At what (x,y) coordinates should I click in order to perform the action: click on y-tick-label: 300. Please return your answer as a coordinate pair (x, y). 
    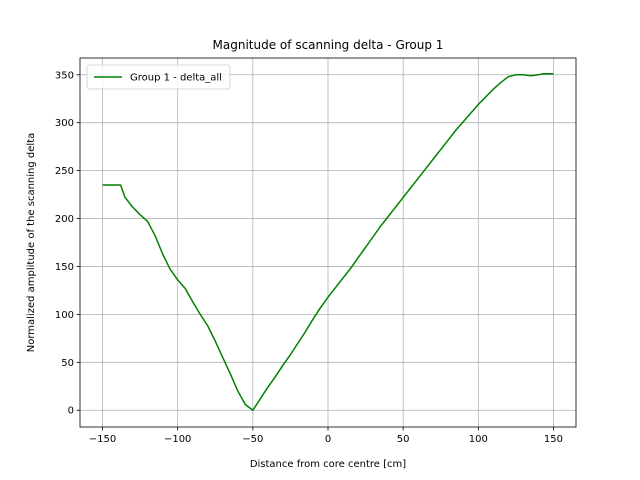
    Looking at the image, I should click on (64, 123).